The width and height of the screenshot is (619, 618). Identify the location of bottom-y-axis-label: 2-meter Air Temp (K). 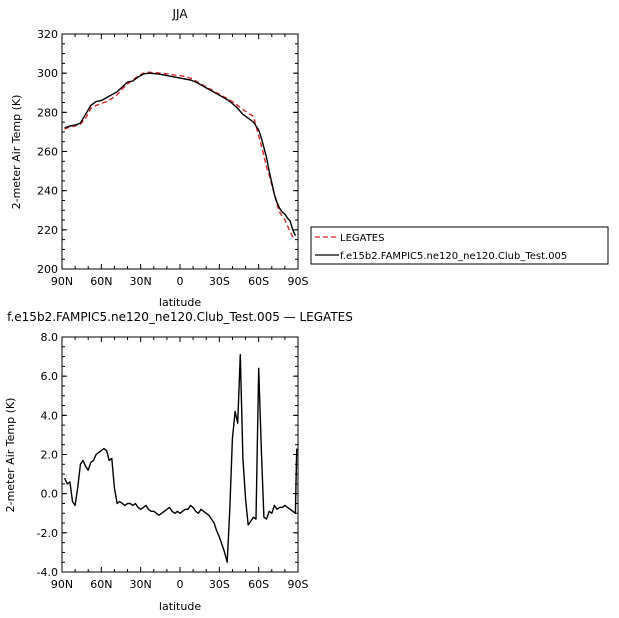
(10, 455).